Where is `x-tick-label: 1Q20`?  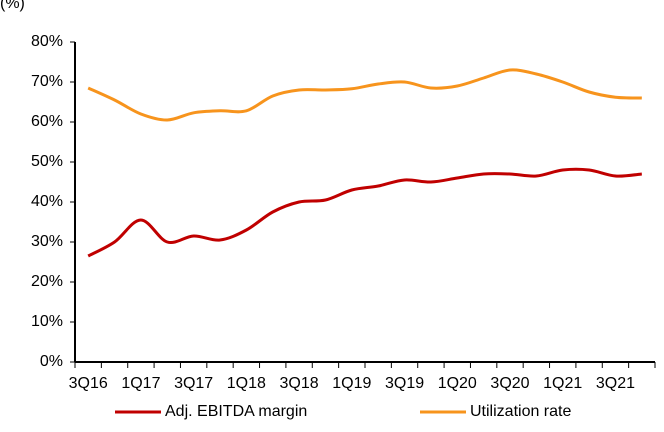
x-tick-label: 1Q20 is located at coordinates (457, 383).